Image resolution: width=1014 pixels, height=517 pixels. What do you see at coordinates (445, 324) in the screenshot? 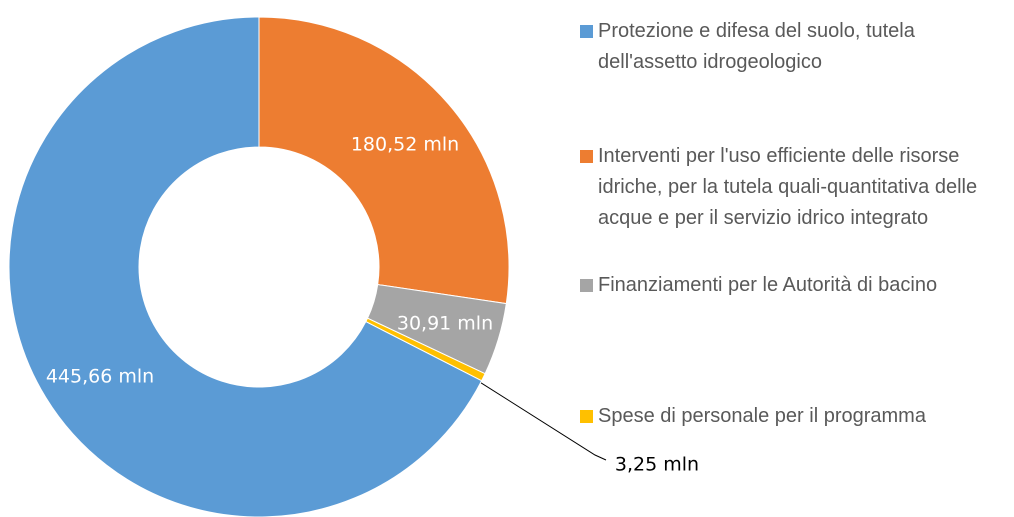
I see `data-label: 30,91 mln` at bounding box center [445, 324].